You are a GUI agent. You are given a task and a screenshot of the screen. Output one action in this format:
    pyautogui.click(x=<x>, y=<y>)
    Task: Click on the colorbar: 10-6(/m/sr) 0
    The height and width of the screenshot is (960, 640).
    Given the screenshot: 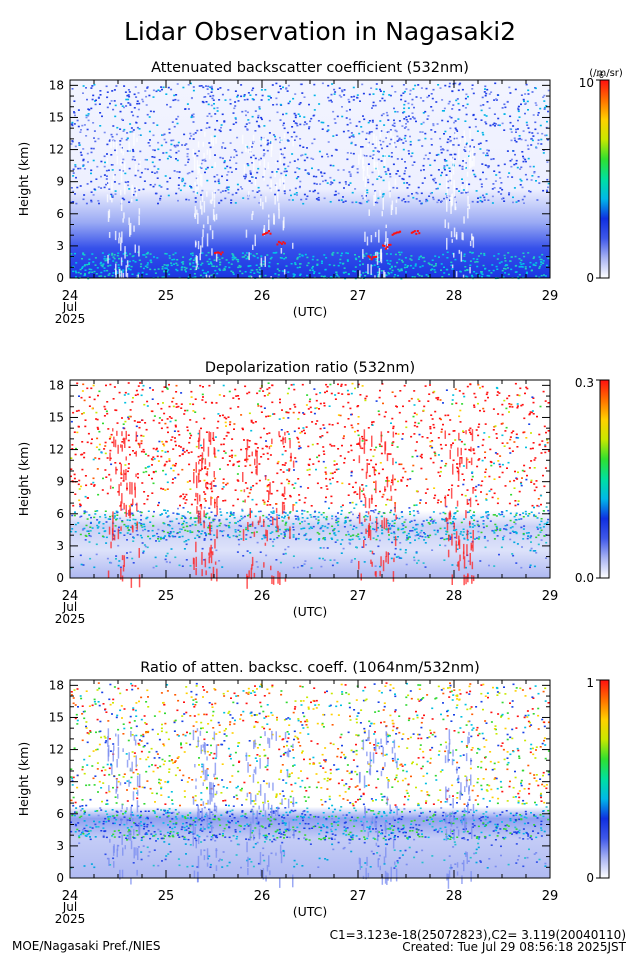 What is the action you would take?
    pyautogui.click(x=601, y=176)
    